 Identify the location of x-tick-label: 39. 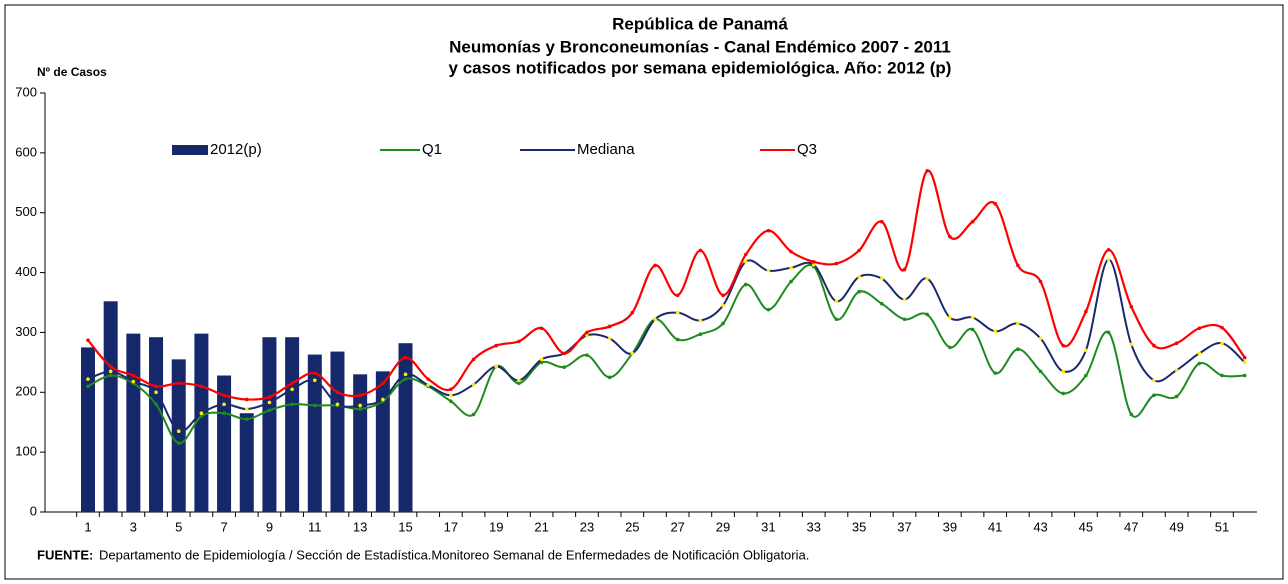
(950, 526).